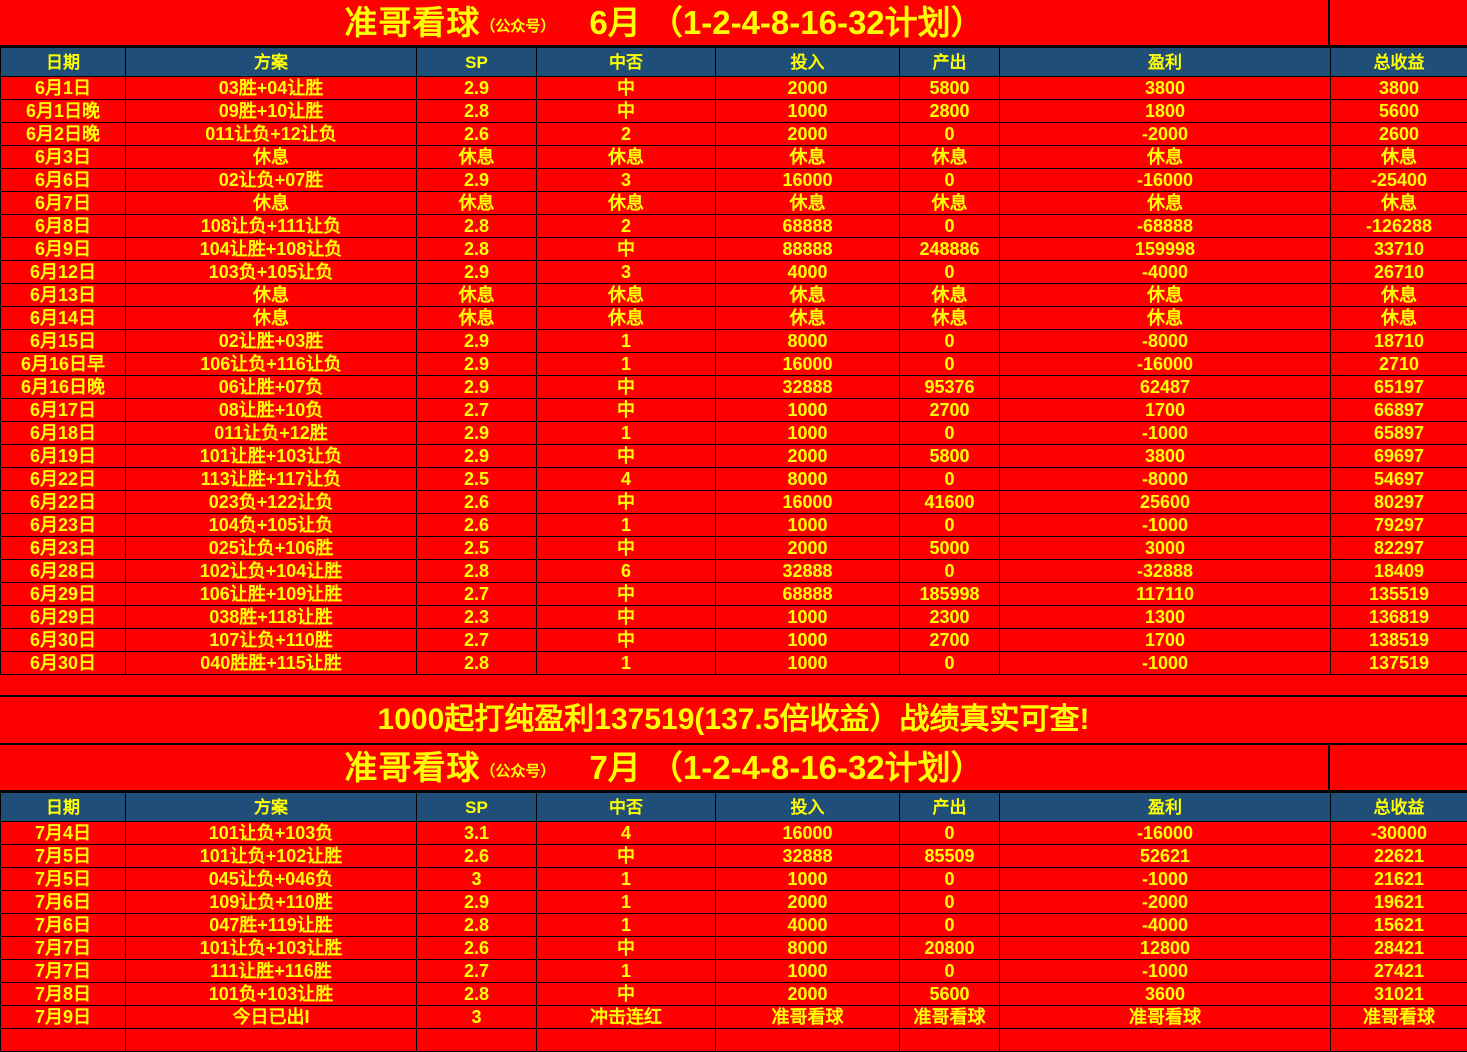 The image size is (1467, 1052). What do you see at coordinates (63, 157) in the screenshot?
I see `cell-date: 6月3日` at bounding box center [63, 157].